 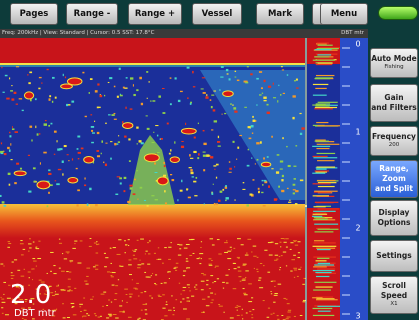 I want to click on menu-button: Settings, so click(x=394, y=256).